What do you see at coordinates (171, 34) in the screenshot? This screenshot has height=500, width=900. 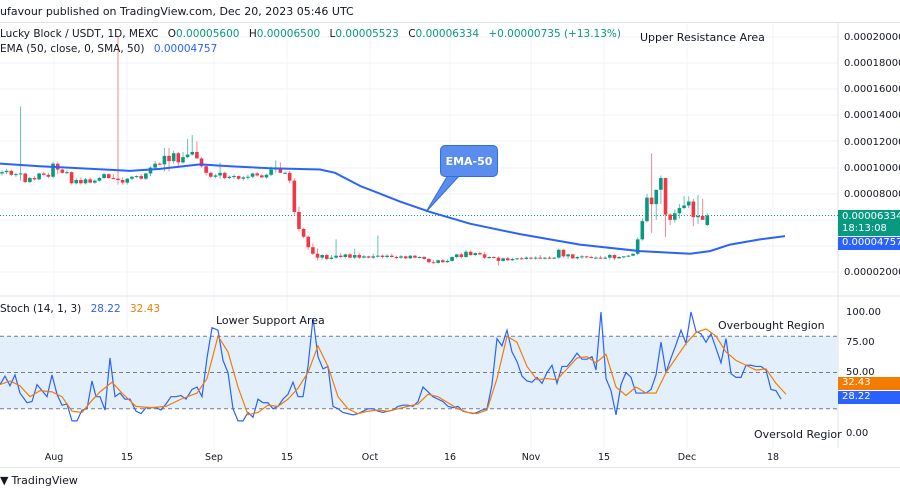 I see `open-label: O` at bounding box center [171, 34].